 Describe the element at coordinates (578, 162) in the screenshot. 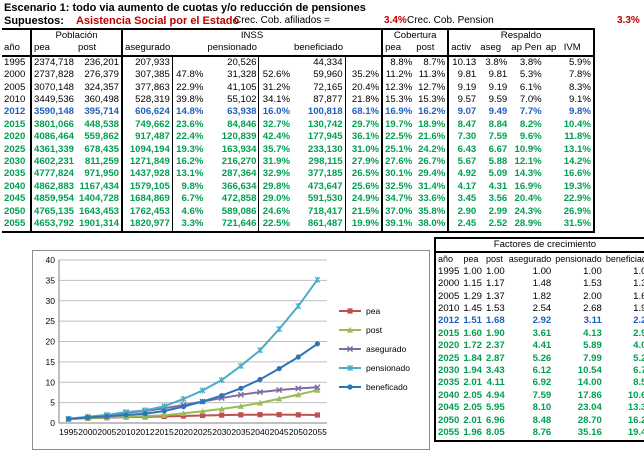

I see `table-cell: 14.2%` at that location.